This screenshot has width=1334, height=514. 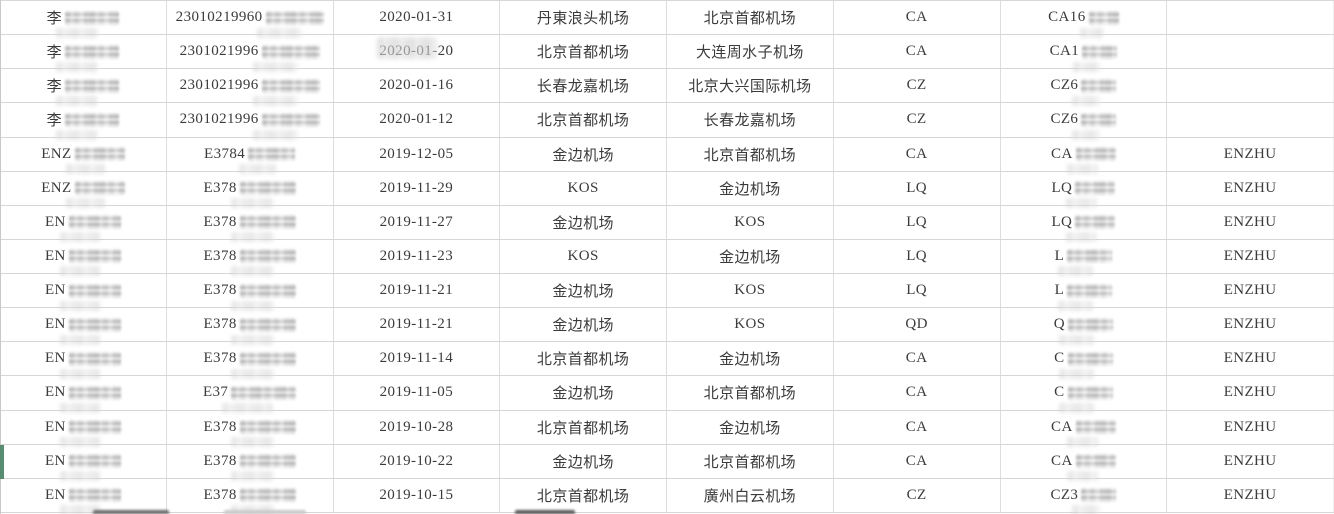 What do you see at coordinates (250, 154) in the screenshot?
I see `cell-id-number: E3784` at bounding box center [250, 154].